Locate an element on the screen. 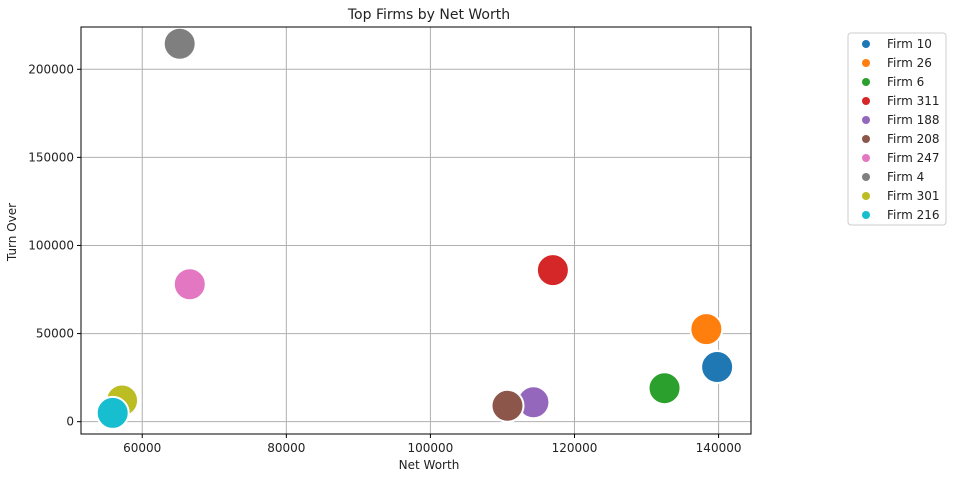  legend-label: Firm 216 is located at coordinates (913, 215).